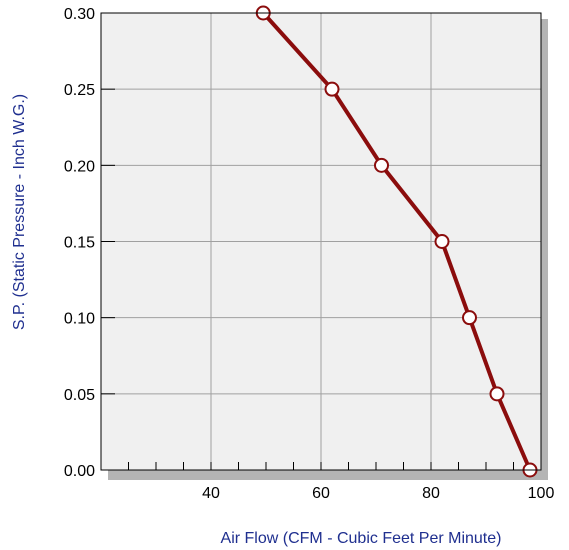  What do you see at coordinates (378, 493) in the screenshot?
I see `x-axis-tick-labels: 40 60 80 100` at bounding box center [378, 493].